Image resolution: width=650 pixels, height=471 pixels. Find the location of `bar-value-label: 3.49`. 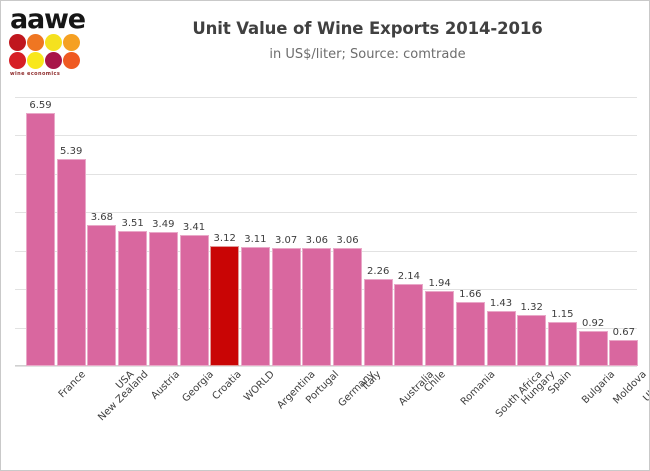

bar-value-label: 3.49 is located at coordinates (163, 224).